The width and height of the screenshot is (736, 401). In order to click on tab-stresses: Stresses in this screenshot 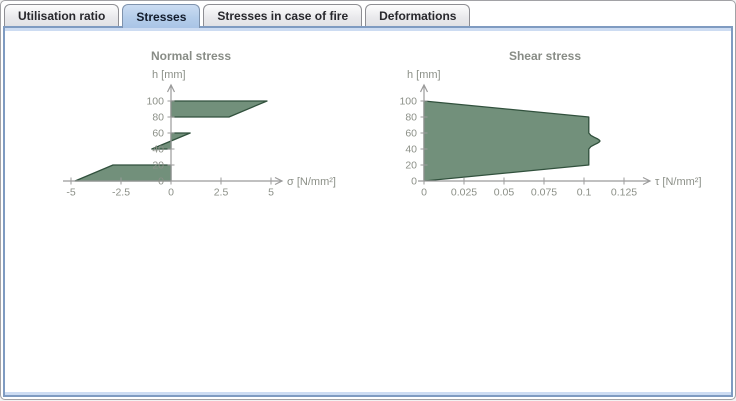, I will do `click(161, 16)`.